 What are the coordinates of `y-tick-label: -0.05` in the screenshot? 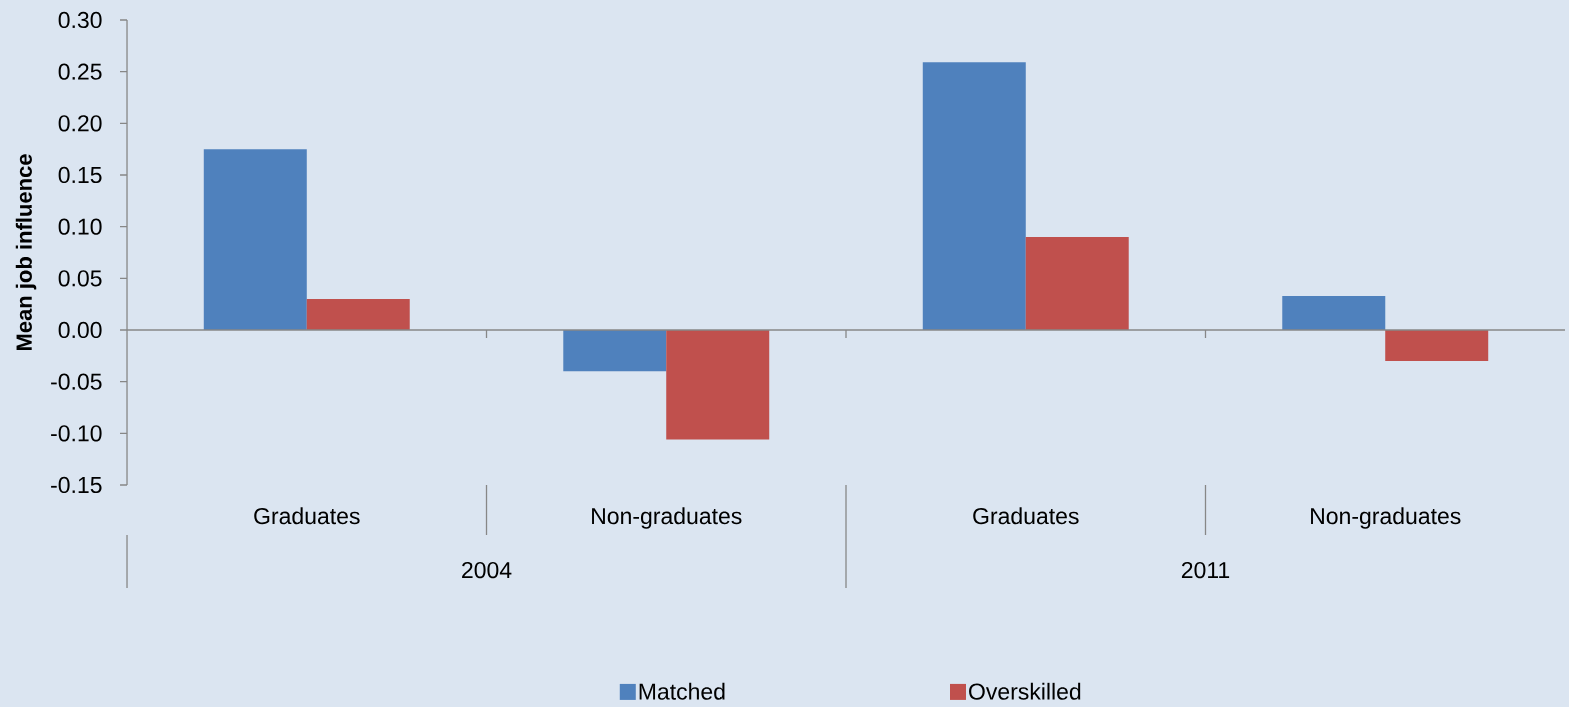 It's located at (76, 381).